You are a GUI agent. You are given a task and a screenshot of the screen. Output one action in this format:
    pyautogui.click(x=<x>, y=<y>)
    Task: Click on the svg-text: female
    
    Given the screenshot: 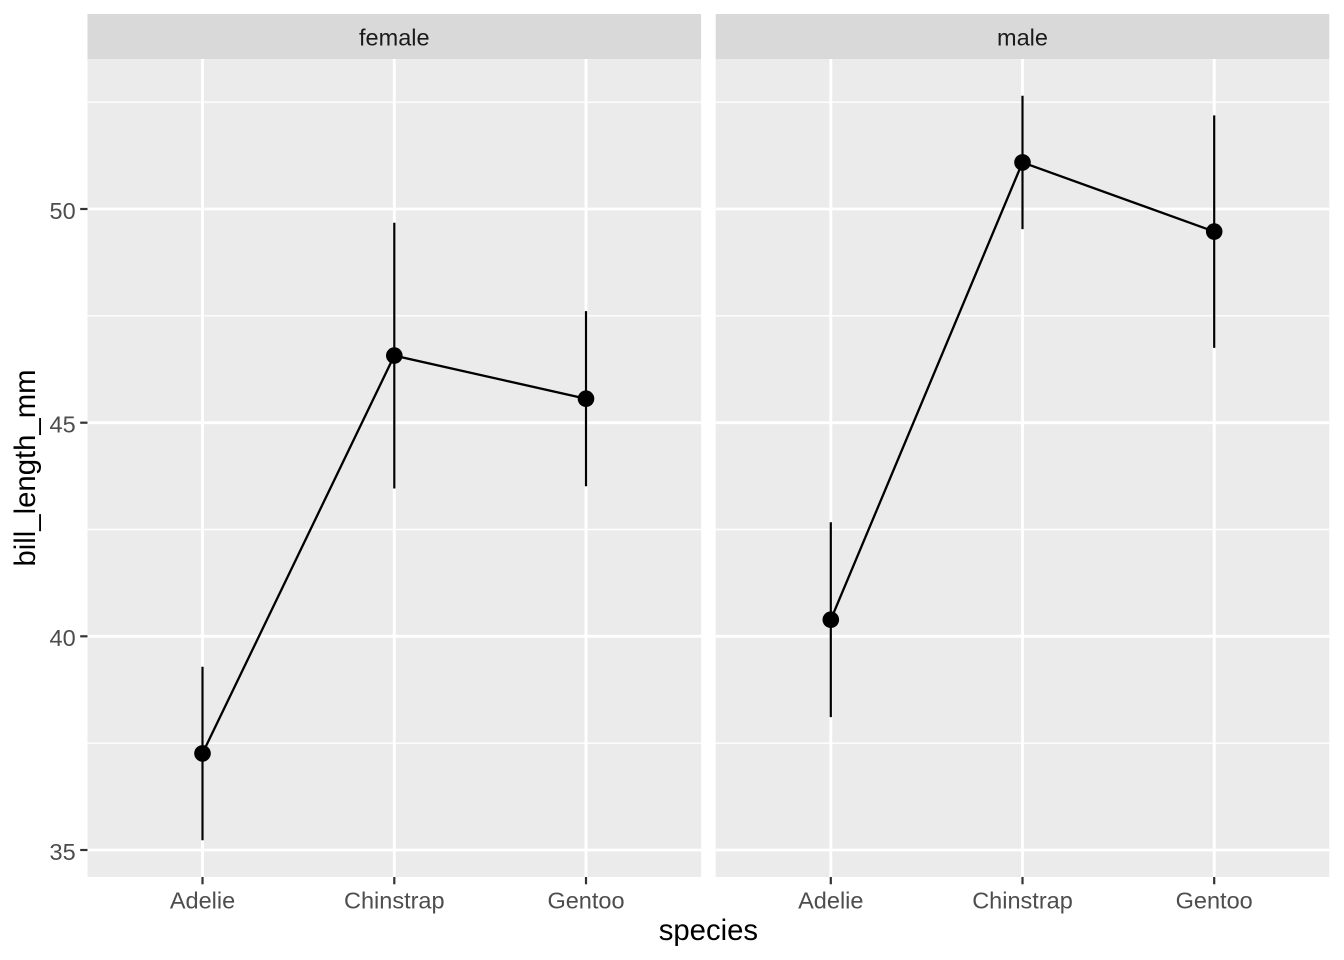 What is the action you would take?
    pyautogui.click(x=394, y=37)
    